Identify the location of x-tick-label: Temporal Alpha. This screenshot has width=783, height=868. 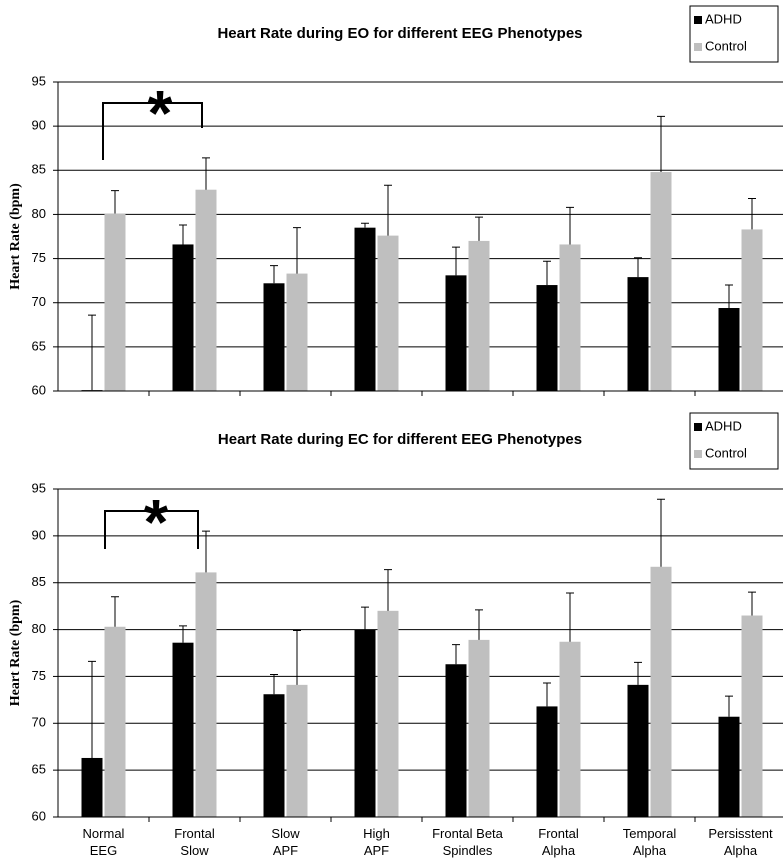
(650, 842).